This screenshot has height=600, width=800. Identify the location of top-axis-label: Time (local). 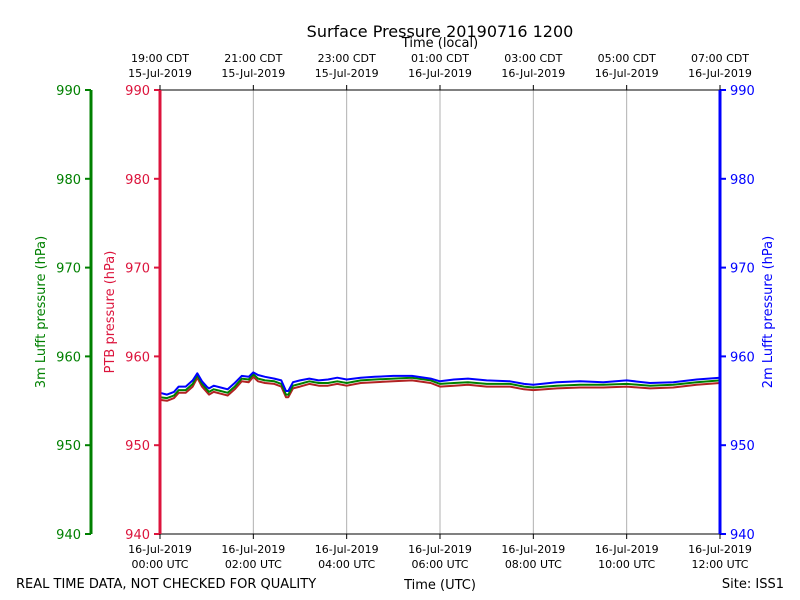
(439, 43).